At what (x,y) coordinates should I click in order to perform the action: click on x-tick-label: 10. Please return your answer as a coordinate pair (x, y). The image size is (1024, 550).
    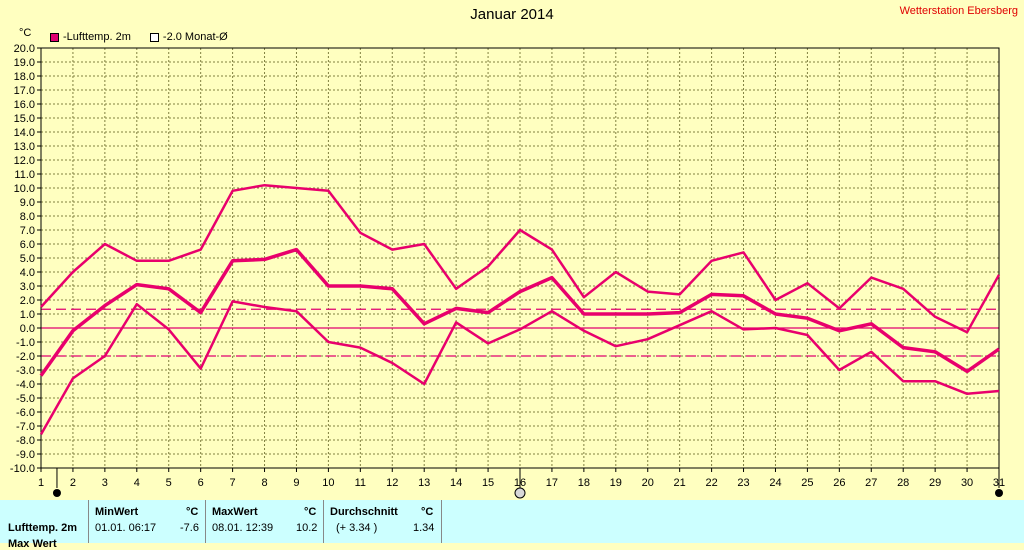
    Looking at the image, I should click on (328, 483).